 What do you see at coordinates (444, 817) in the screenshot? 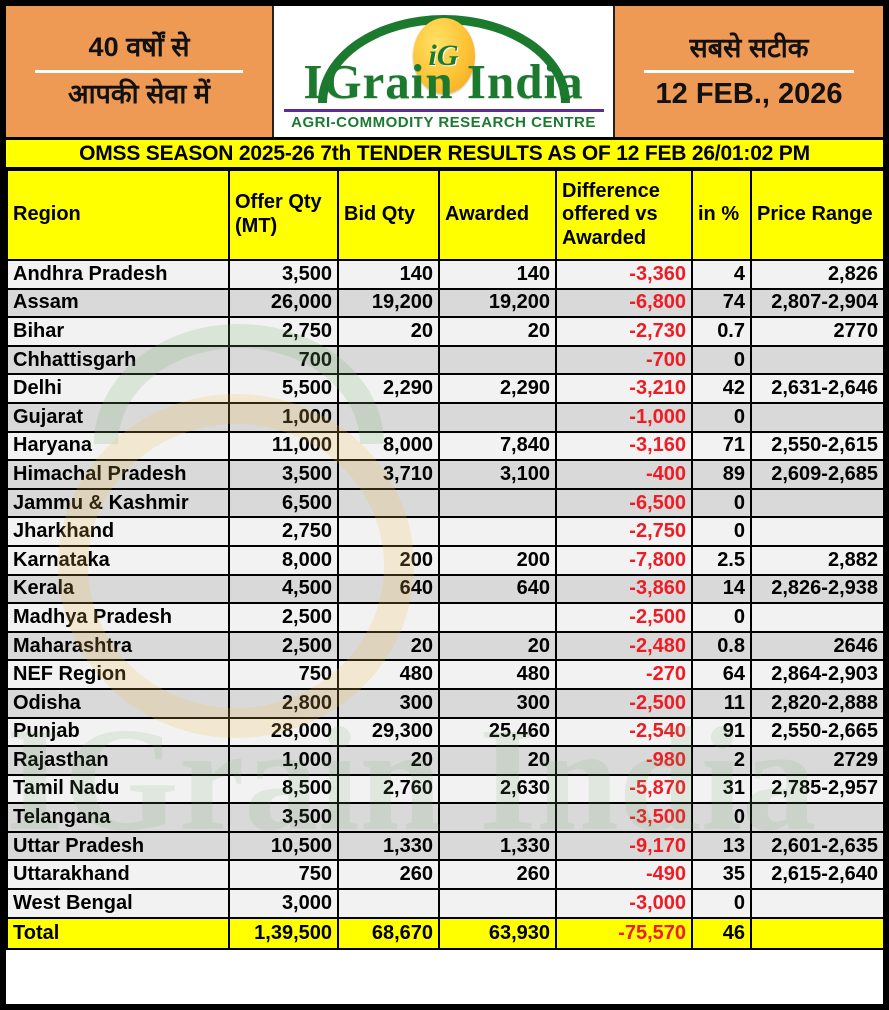
I see `table-row: Telangana 3,500 -3,500 0` at bounding box center [444, 817].